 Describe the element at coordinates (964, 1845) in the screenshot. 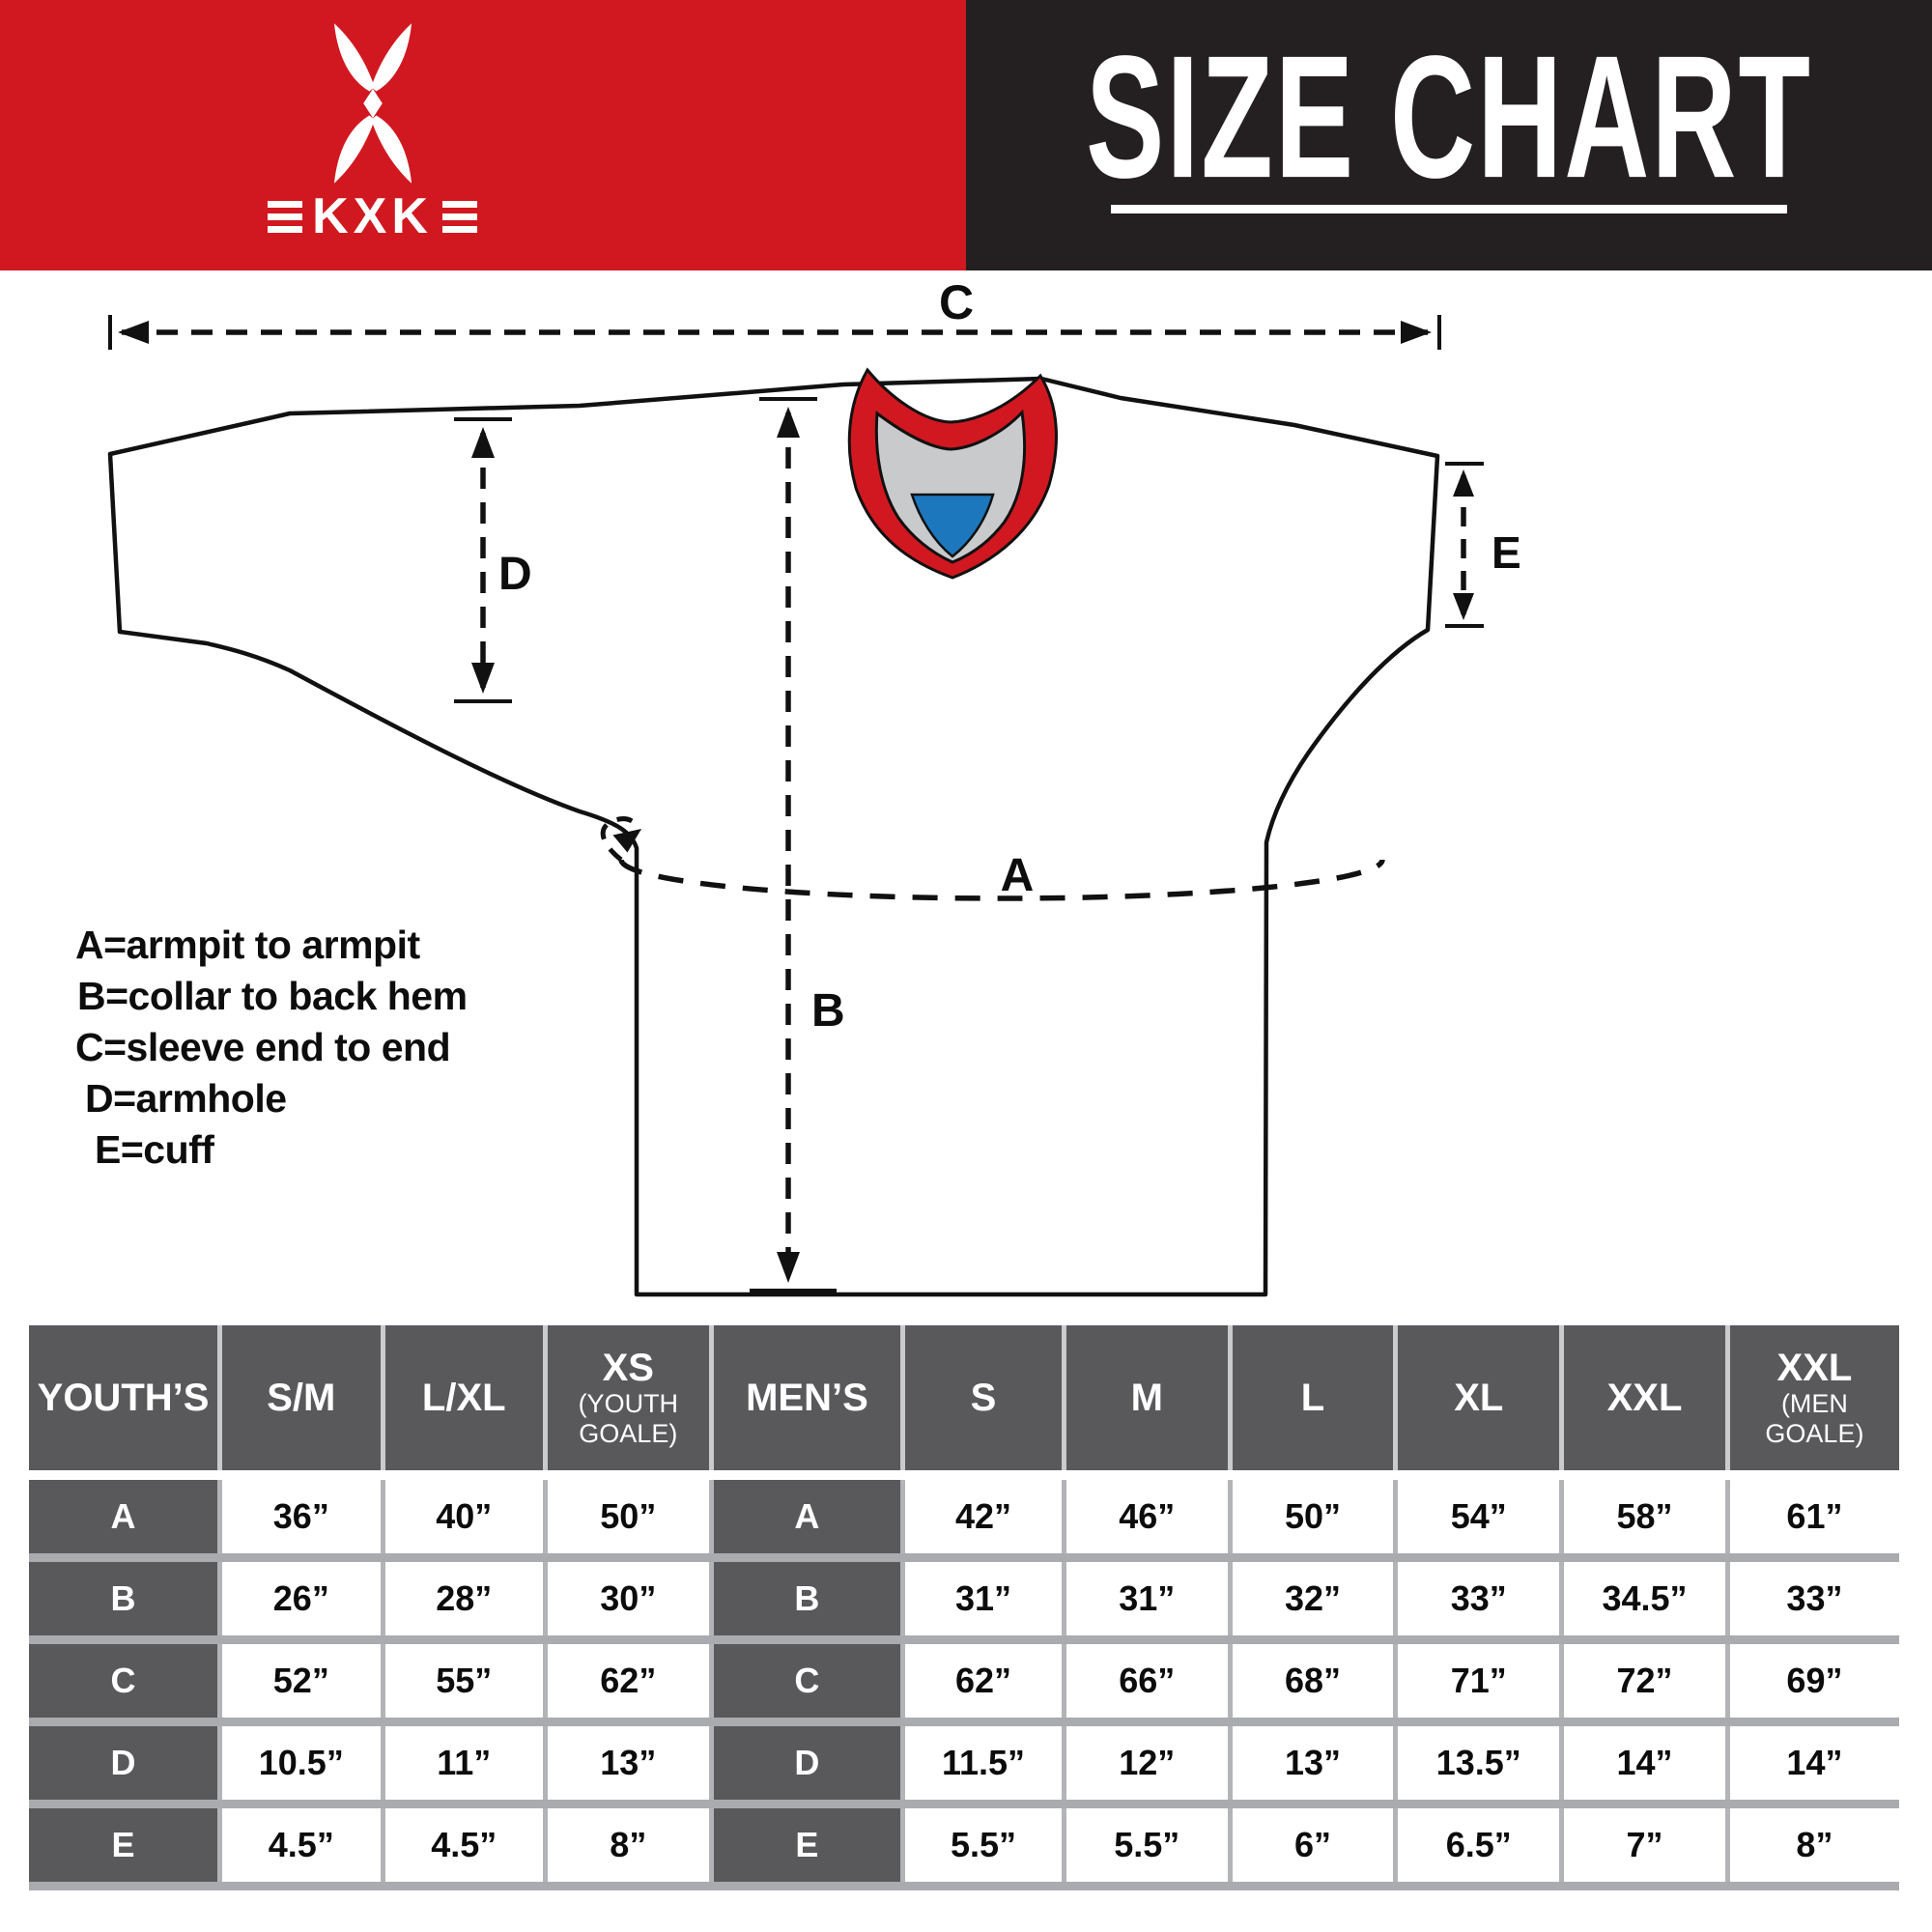

I see `table-row-e: E 4.5” 4.5” 8” E 5.5” 5.5” 6” 6.5” 7” 8”` at that location.